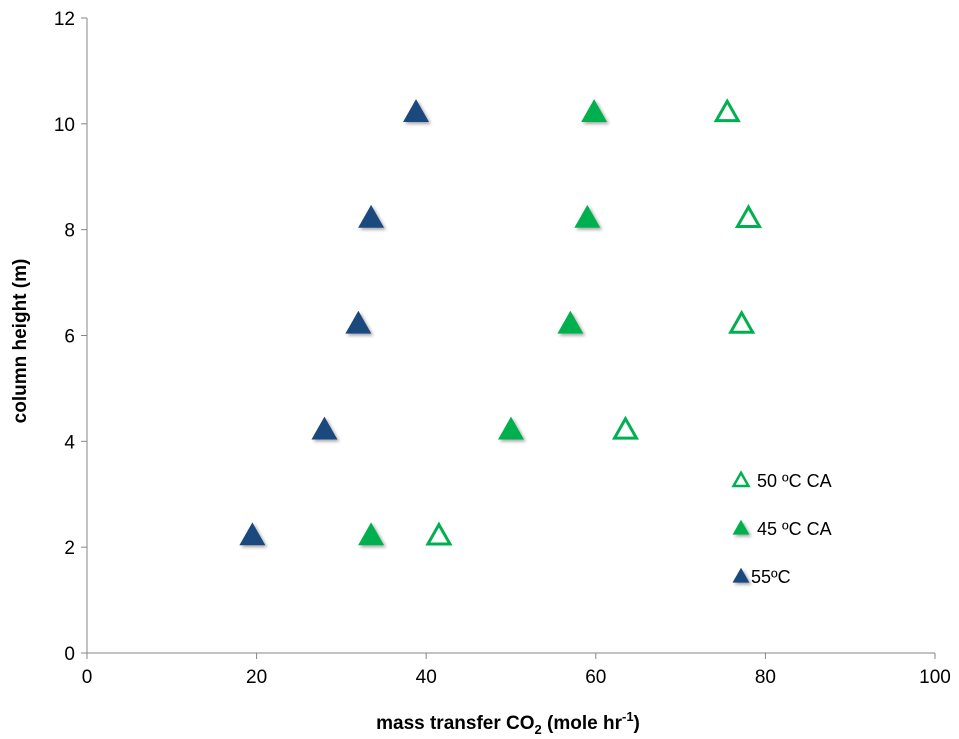  Describe the element at coordinates (935, 677) in the screenshot. I see `x-tick-label: 100` at that location.